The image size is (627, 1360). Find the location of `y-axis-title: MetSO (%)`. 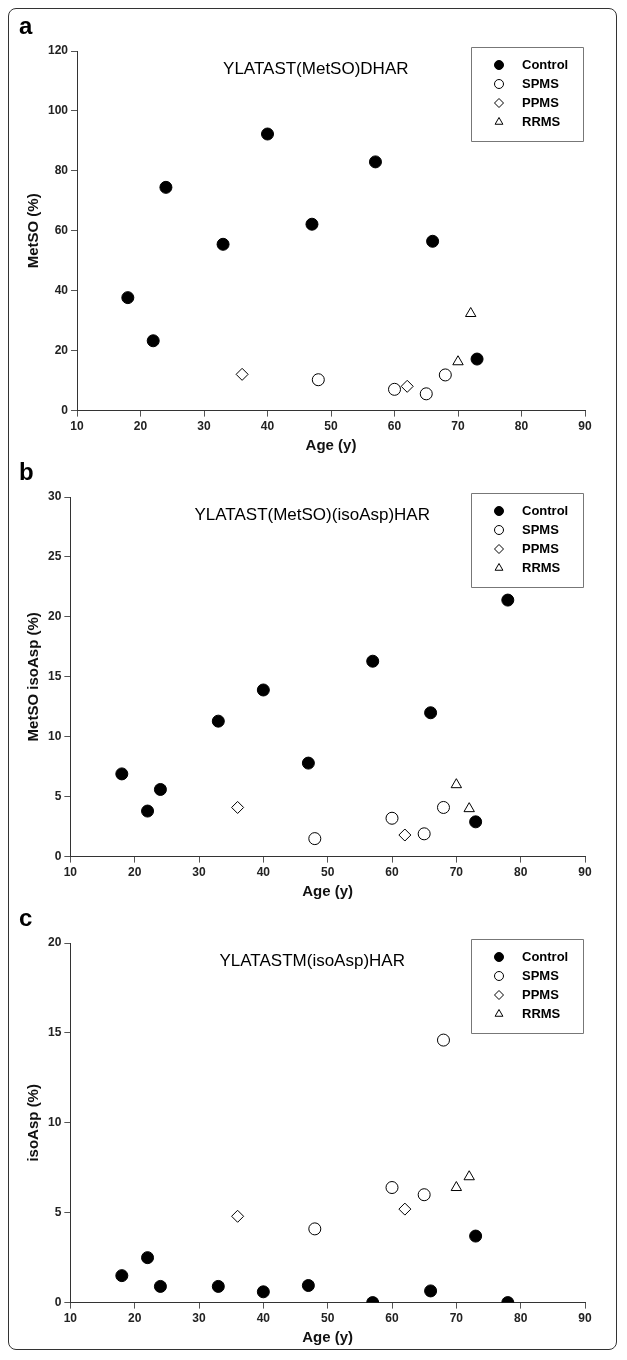

y-axis-title: MetSO (%) is located at coordinates (33, 231).